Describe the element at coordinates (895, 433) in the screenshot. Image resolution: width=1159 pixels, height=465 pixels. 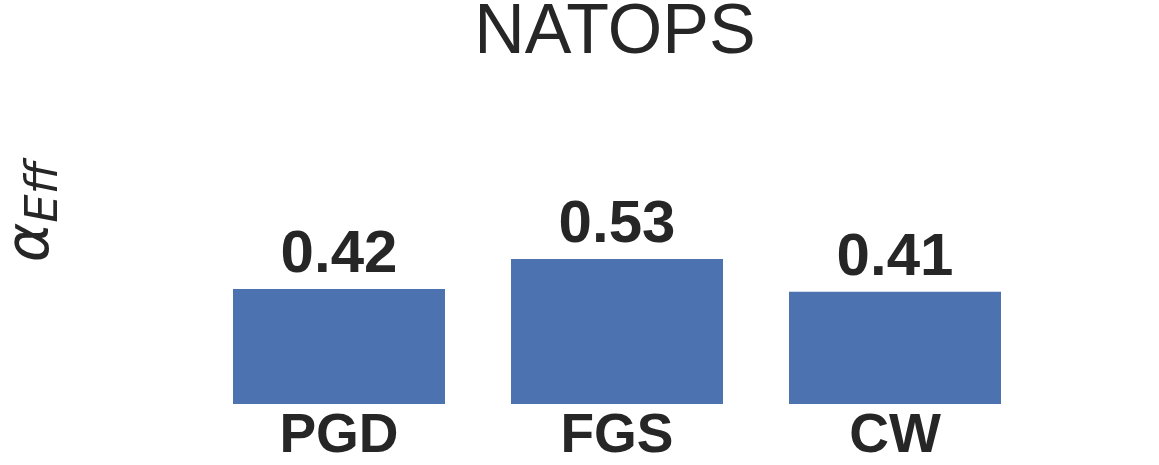
I see `x-tick-label: CW` at that location.